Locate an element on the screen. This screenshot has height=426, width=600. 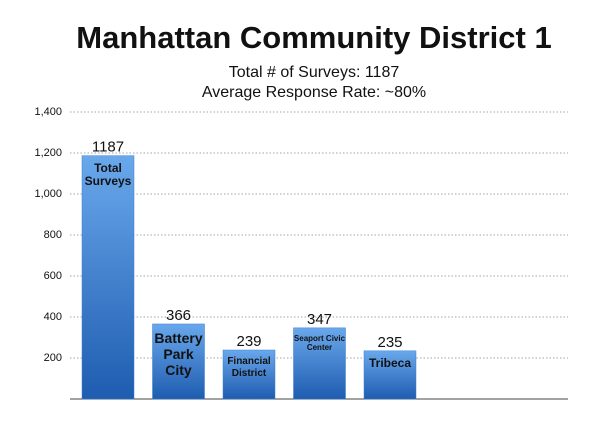
category-label: Seaport Civic Center is located at coordinates (319, 343).